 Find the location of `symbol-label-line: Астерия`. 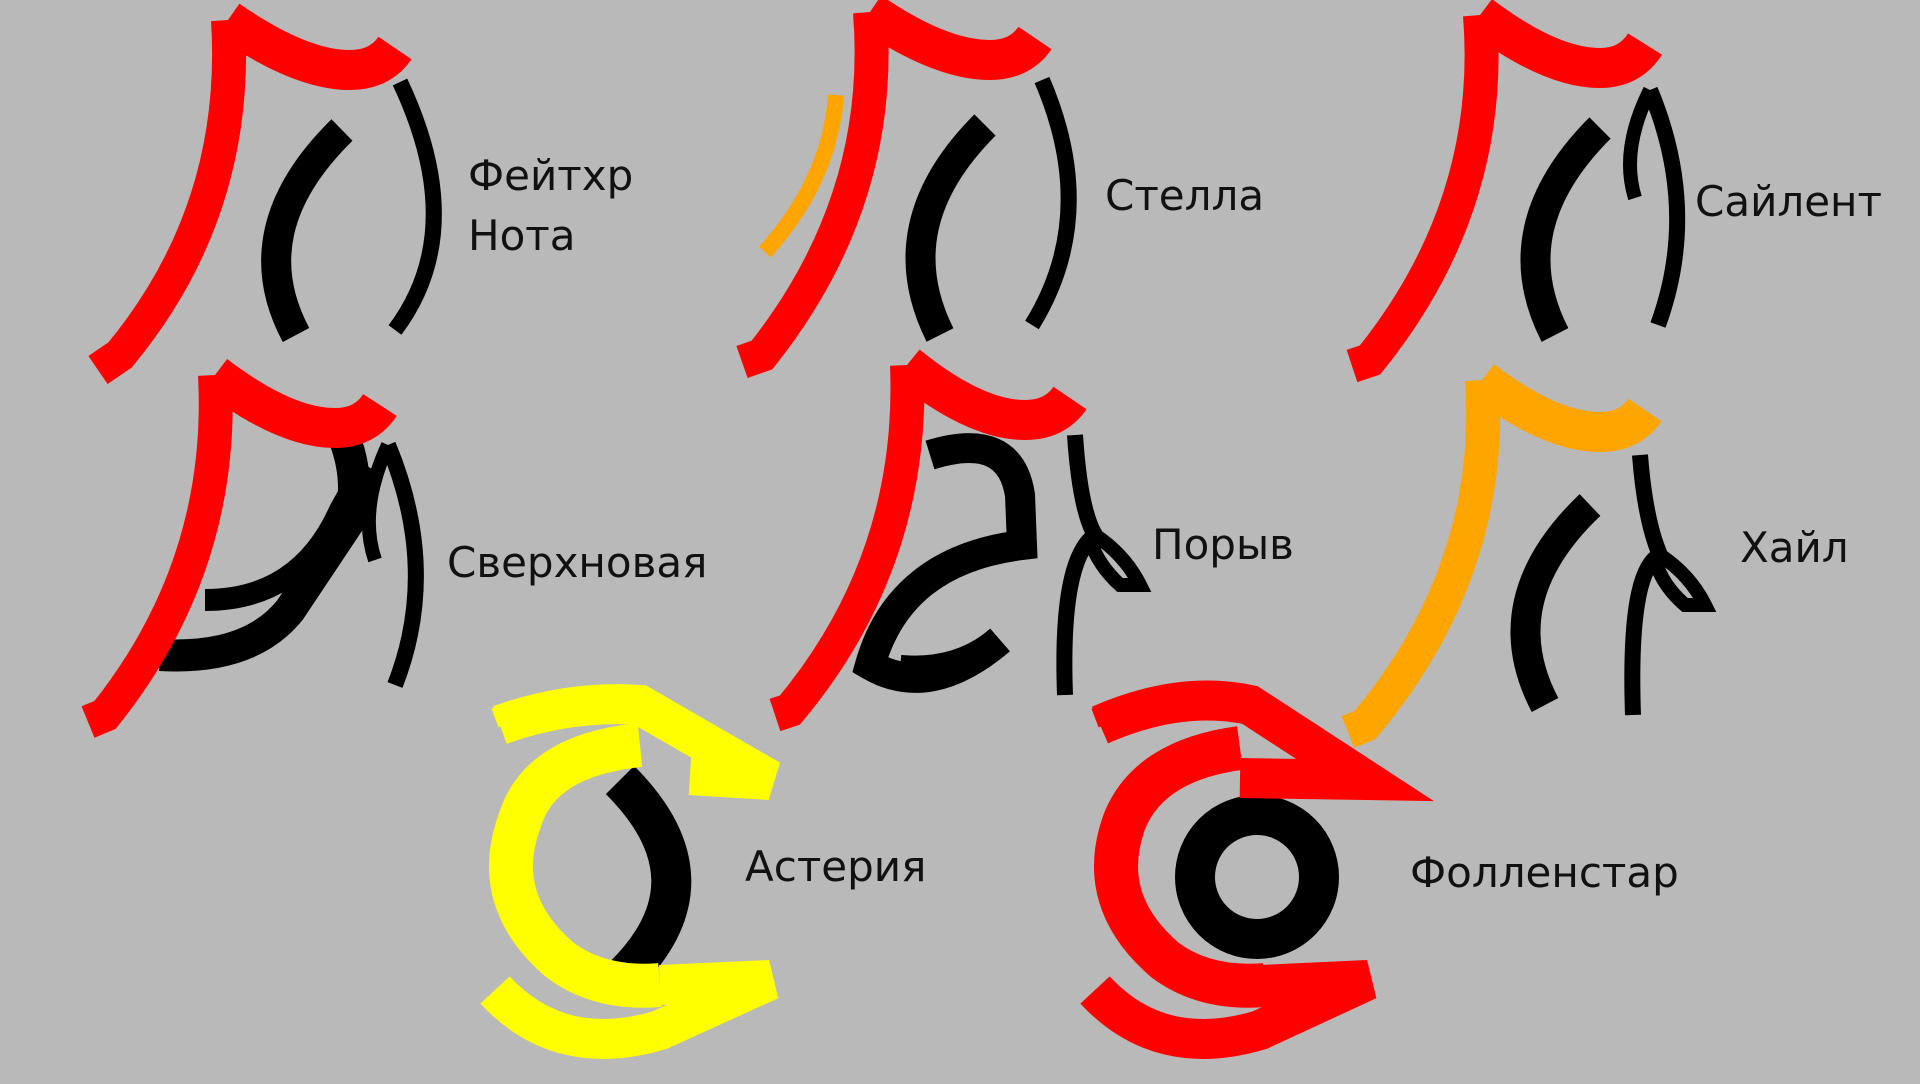

symbol-label-line: Астерия is located at coordinates (836, 866).